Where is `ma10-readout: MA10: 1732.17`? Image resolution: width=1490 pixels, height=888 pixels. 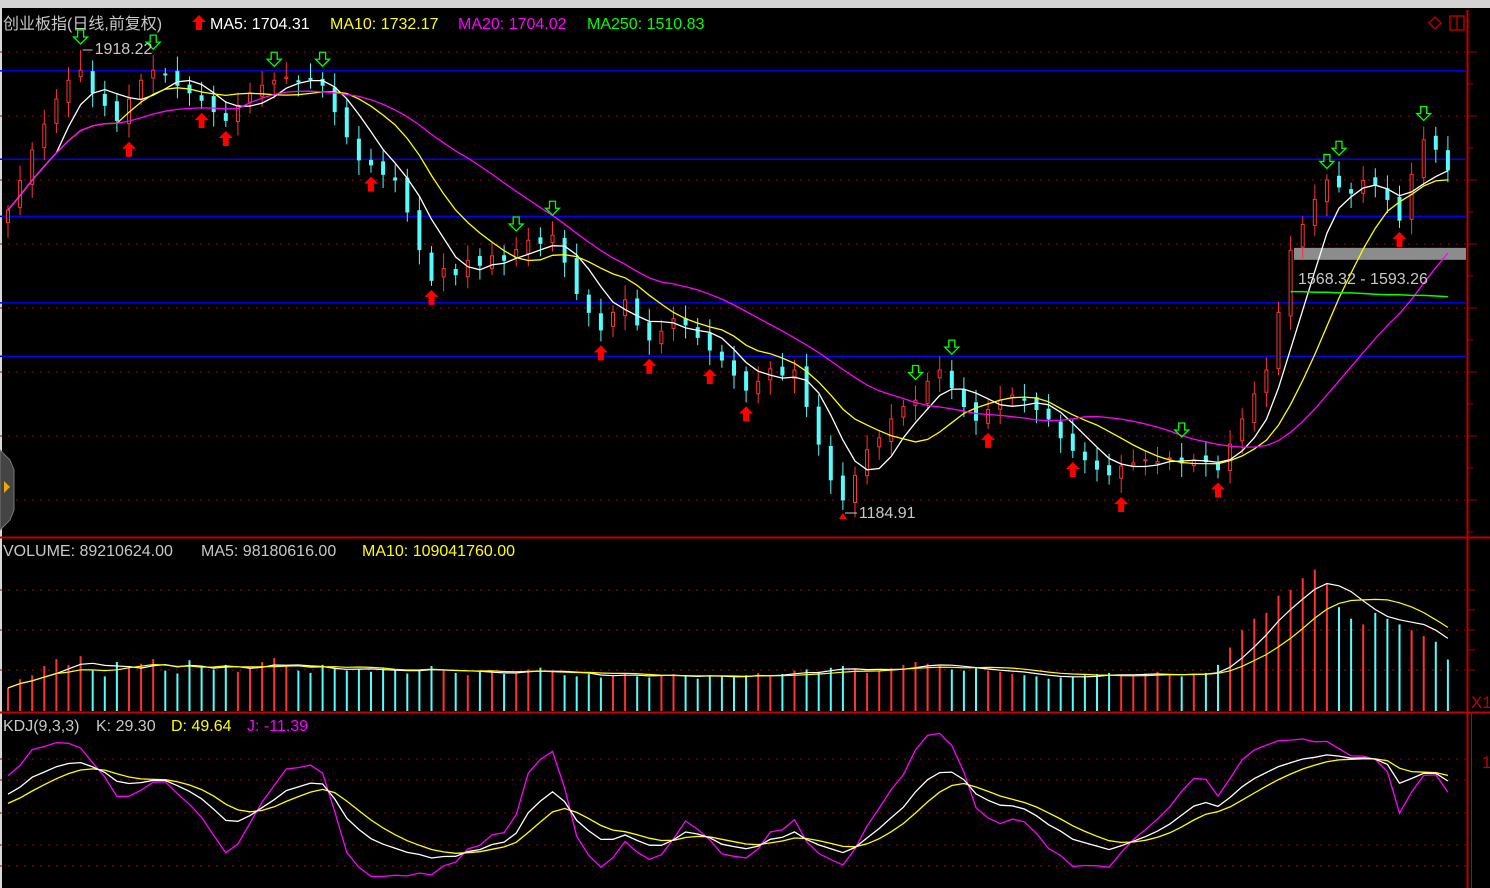
ma10-readout: MA10: 1732.17 is located at coordinates (384, 24).